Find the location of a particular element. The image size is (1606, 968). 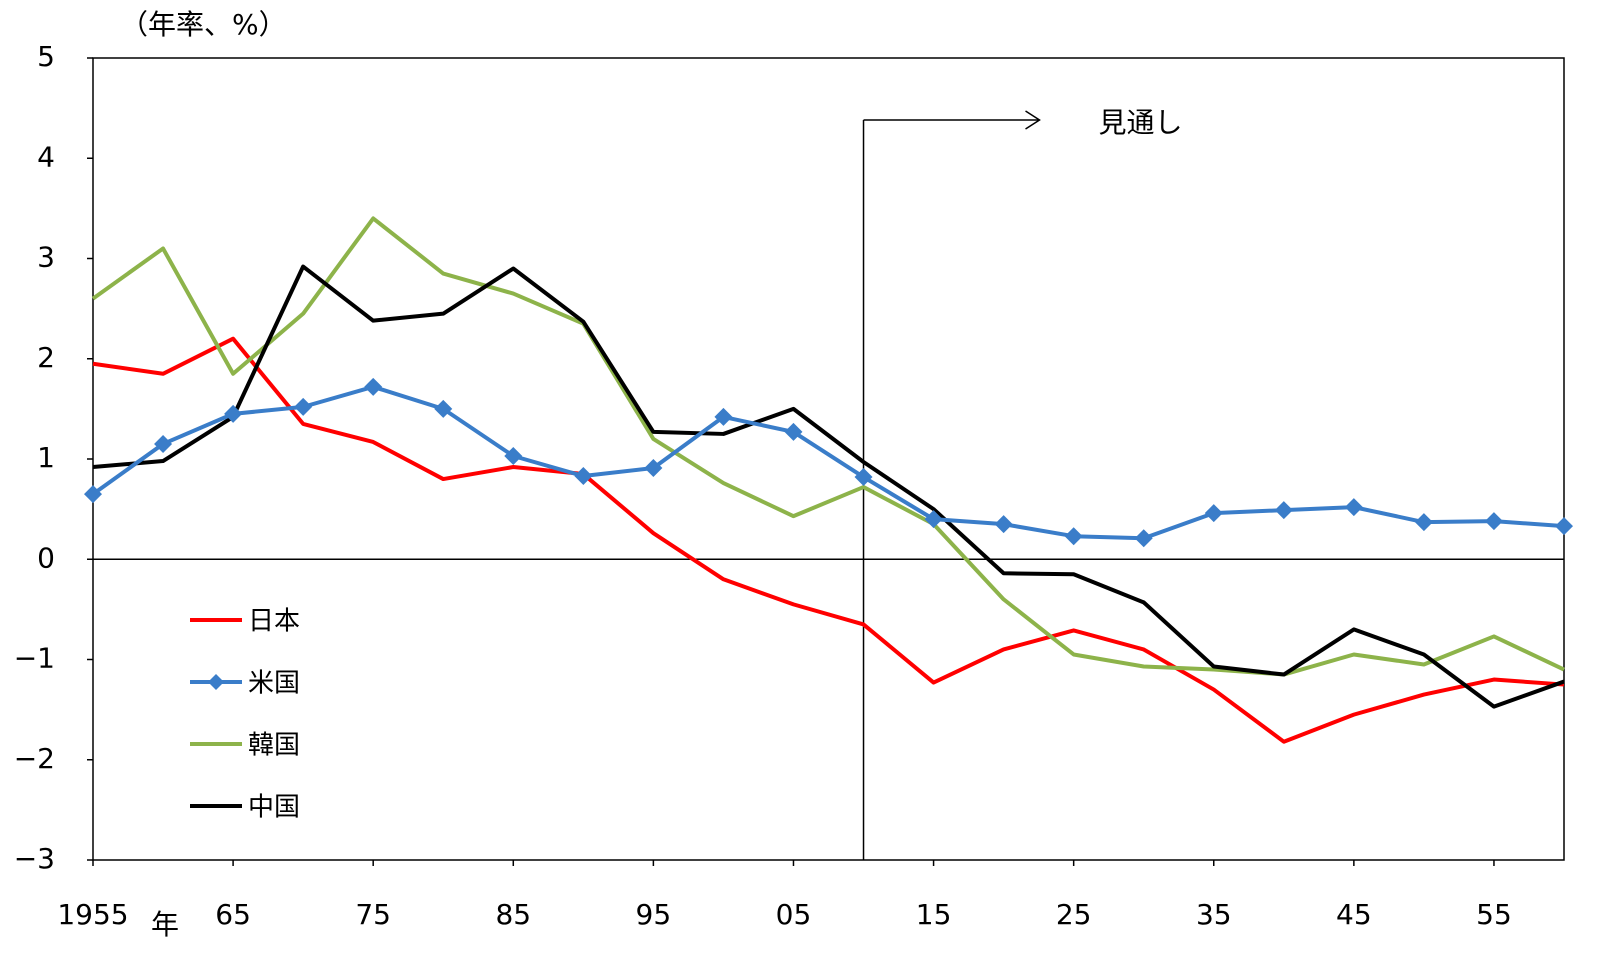

x-tick-label: 1955 is located at coordinates (92, 914).